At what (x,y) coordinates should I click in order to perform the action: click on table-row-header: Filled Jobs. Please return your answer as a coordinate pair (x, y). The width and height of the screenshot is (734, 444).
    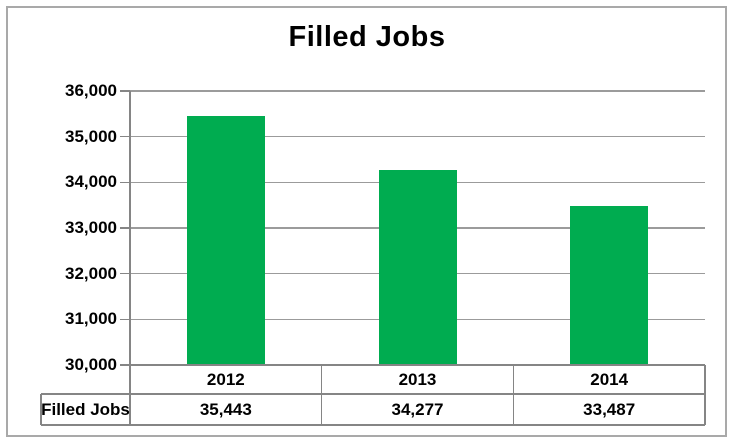
    Looking at the image, I should click on (85, 409).